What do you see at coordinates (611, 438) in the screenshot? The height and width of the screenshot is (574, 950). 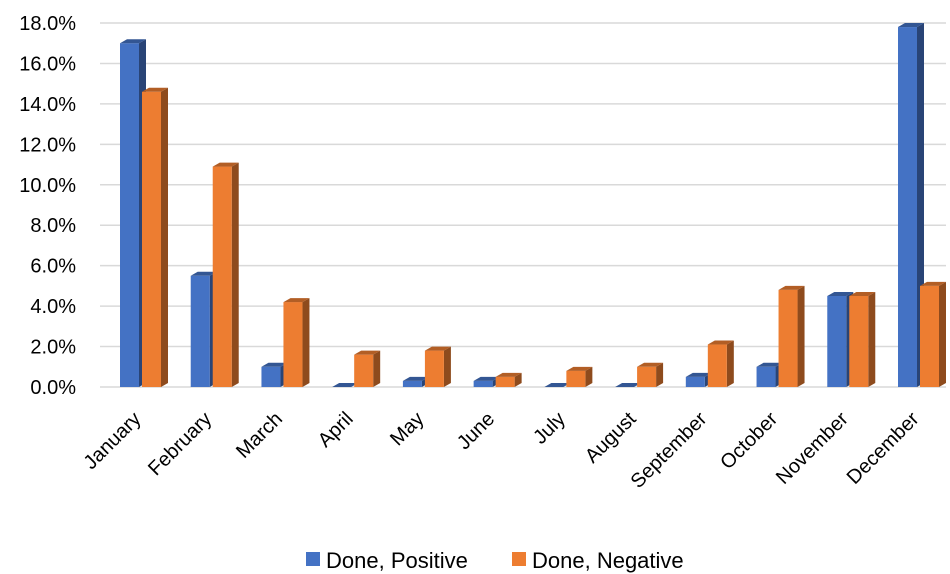 I see `x-tick-label-august: August` at bounding box center [611, 438].